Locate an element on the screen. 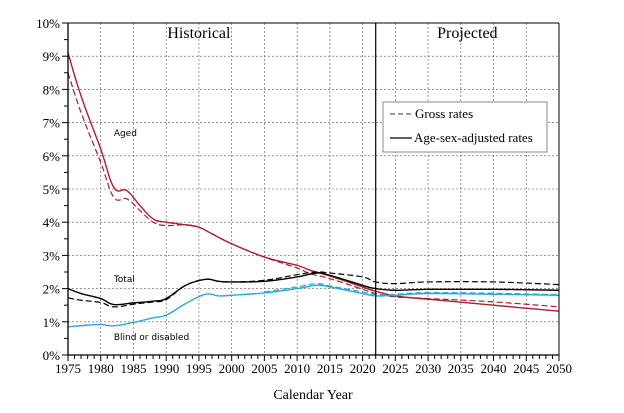 The width and height of the screenshot is (624, 413). x-tick-label: 2025 is located at coordinates (395, 368).